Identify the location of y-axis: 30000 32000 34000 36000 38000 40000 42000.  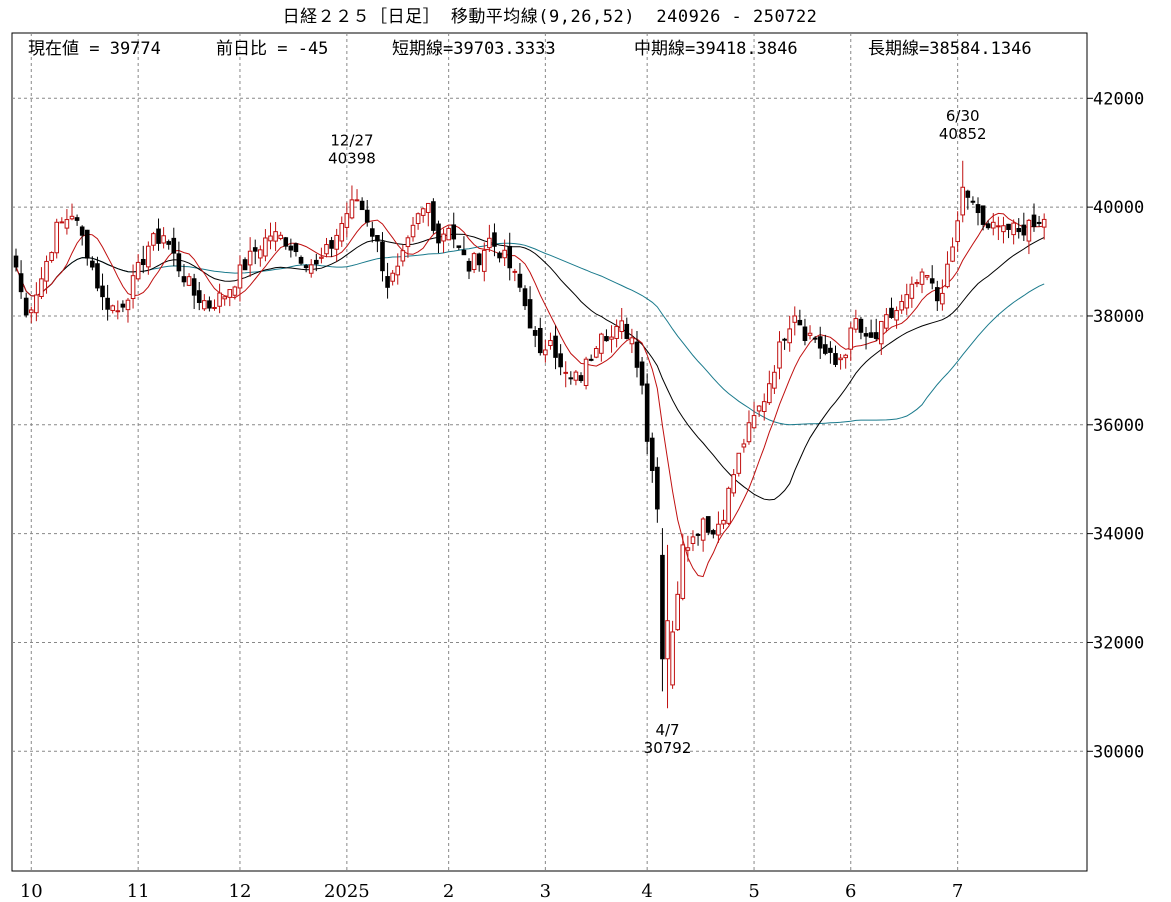
(1115, 425).